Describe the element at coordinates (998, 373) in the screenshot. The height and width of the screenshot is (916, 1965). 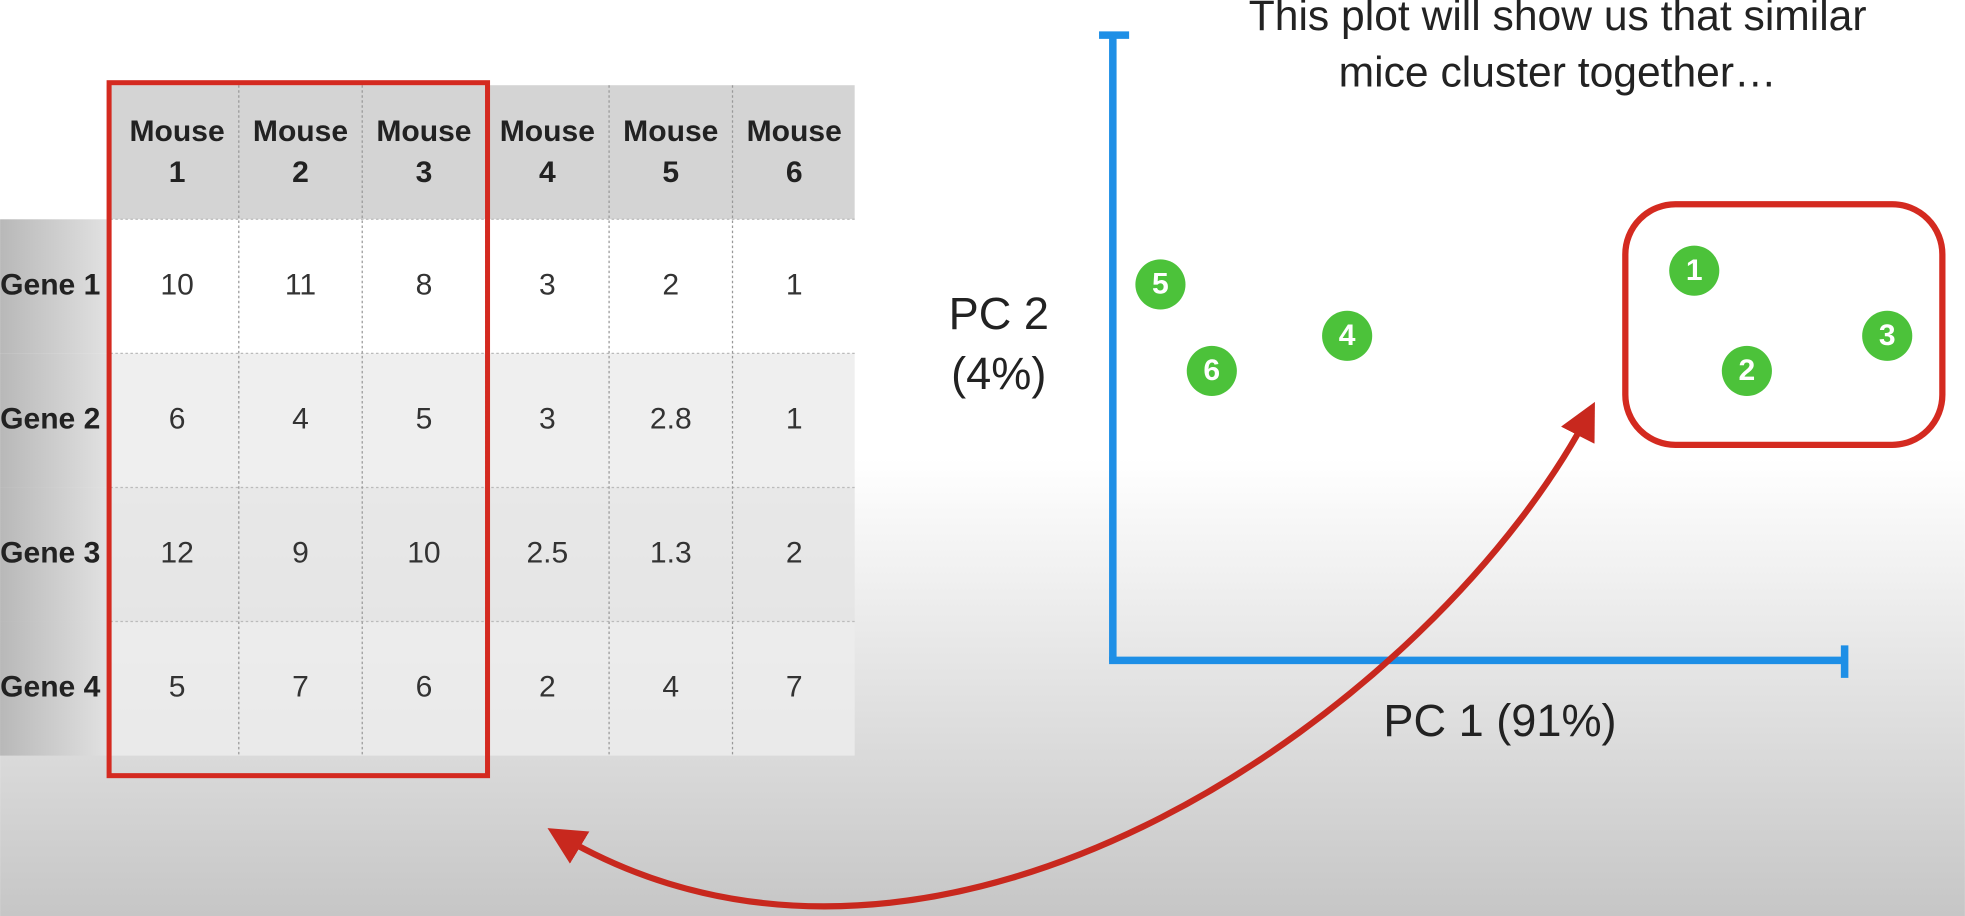
I see `y-label: (4%)` at that location.